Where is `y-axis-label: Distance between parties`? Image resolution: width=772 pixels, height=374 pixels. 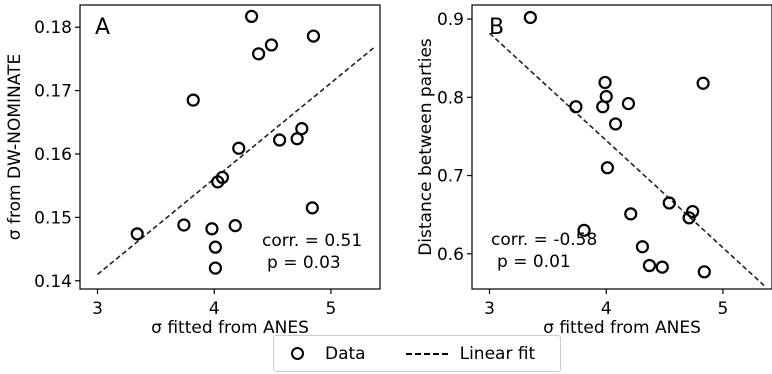
y-axis-label: Distance between parties is located at coordinates (426, 147).